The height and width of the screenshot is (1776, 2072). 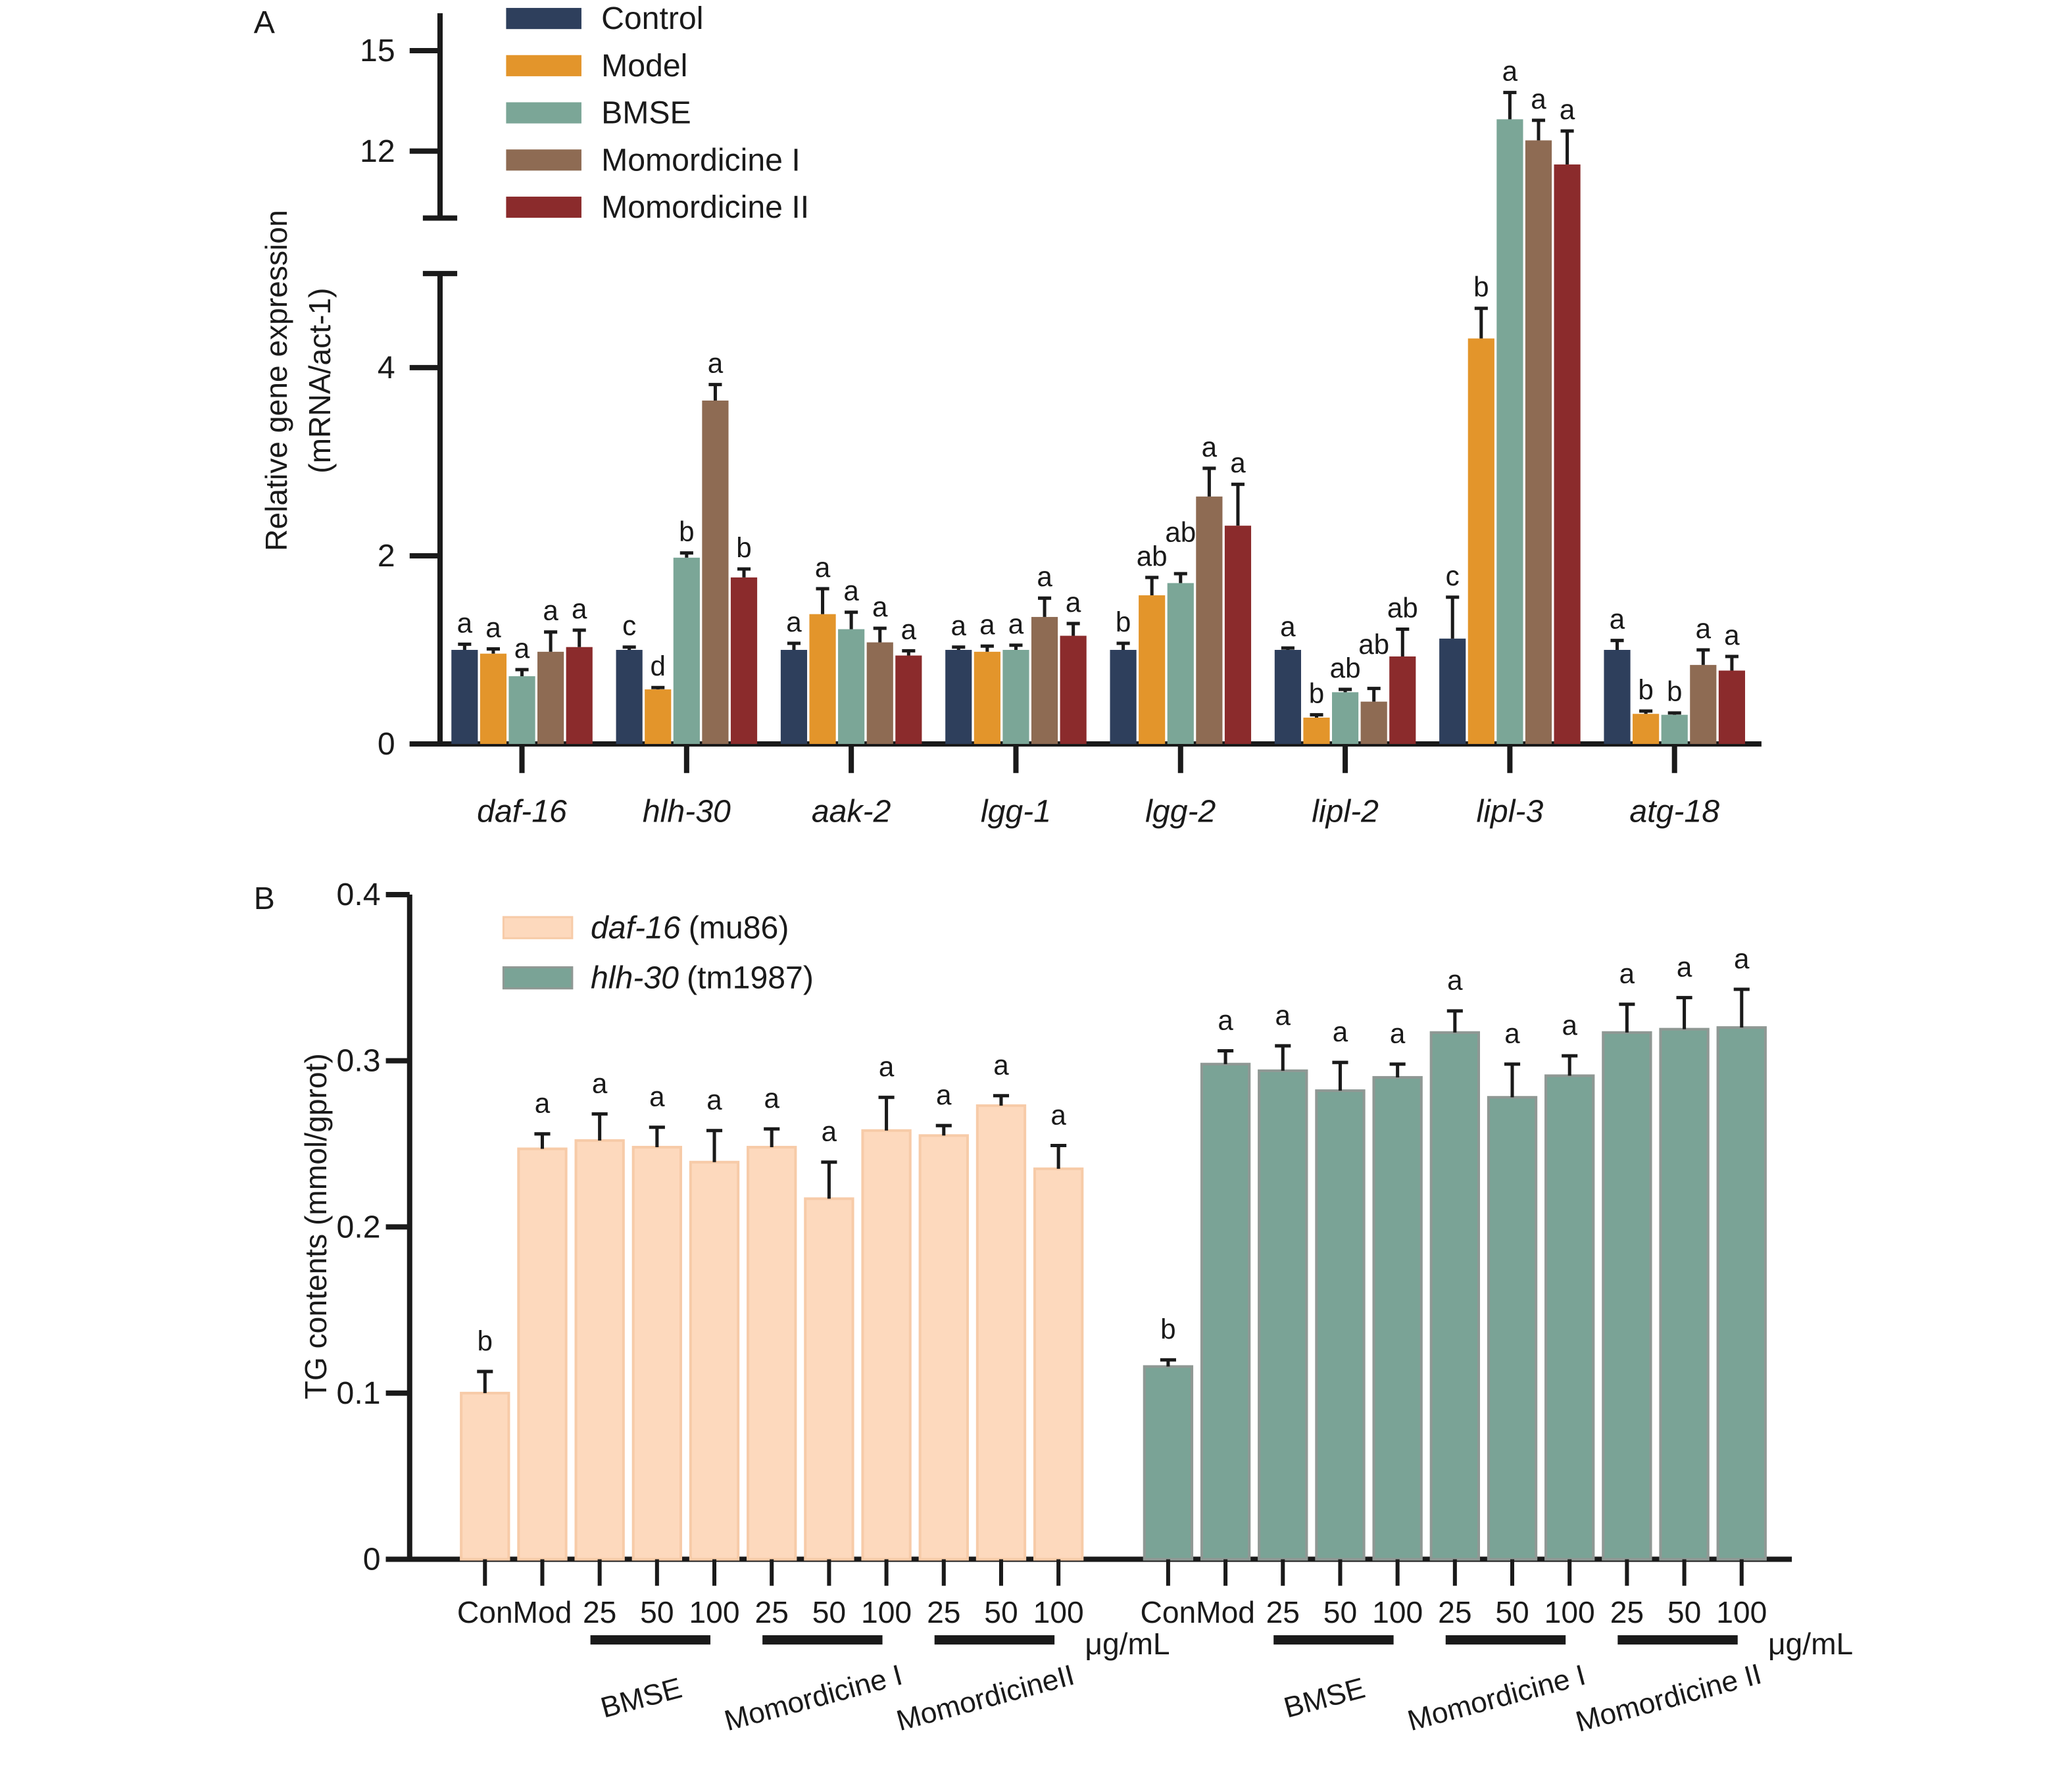 What do you see at coordinates (822, 679) in the screenshot?
I see `bar-aak-2-model` at bounding box center [822, 679].